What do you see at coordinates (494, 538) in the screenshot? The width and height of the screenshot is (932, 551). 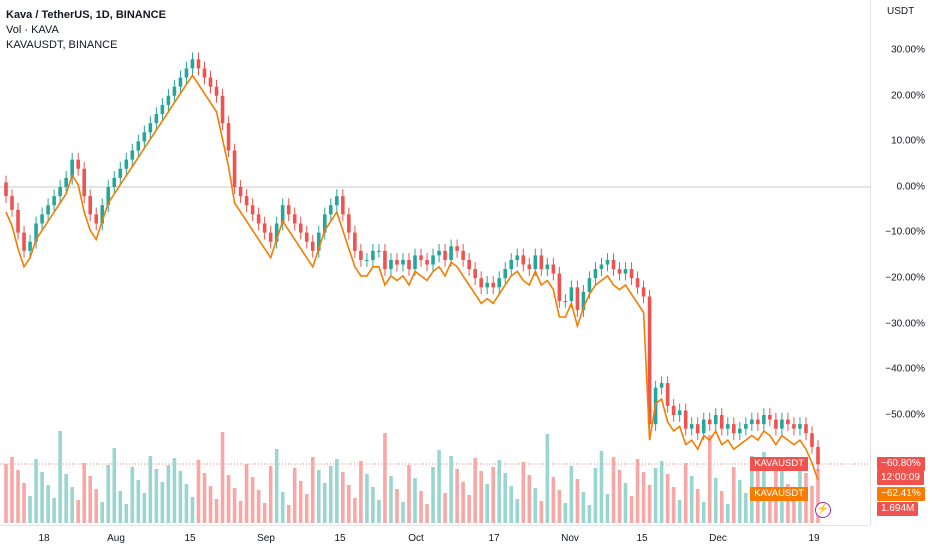 I see `time-tick-label: 17` at bounding box center [494, 538].